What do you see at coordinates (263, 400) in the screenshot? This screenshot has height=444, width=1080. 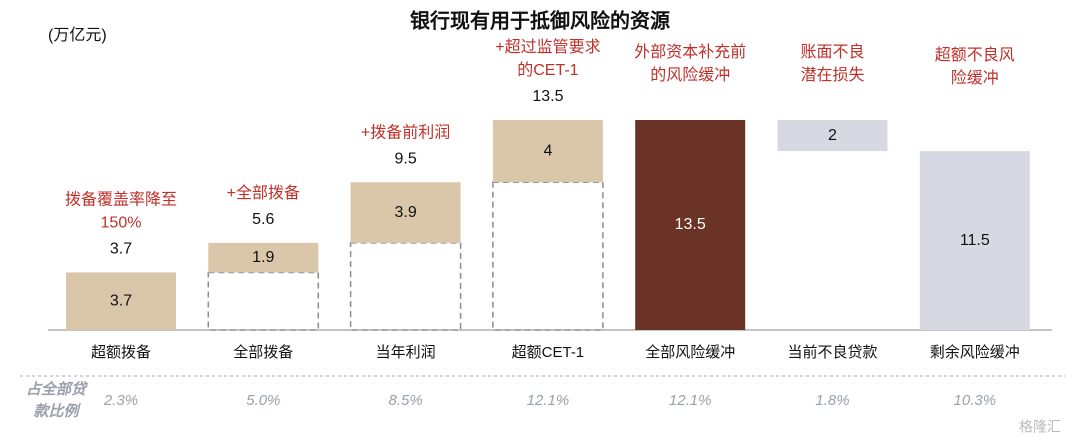 I see `ratio-label: 5.0%` at bounding box center [263, 400].